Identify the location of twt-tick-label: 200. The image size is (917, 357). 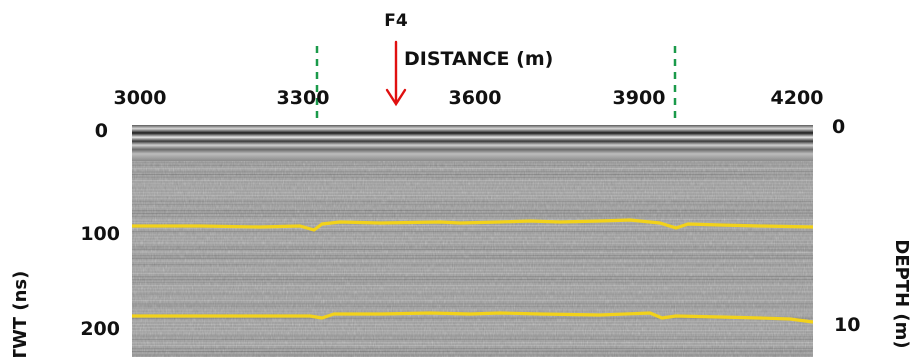
(100, 329).